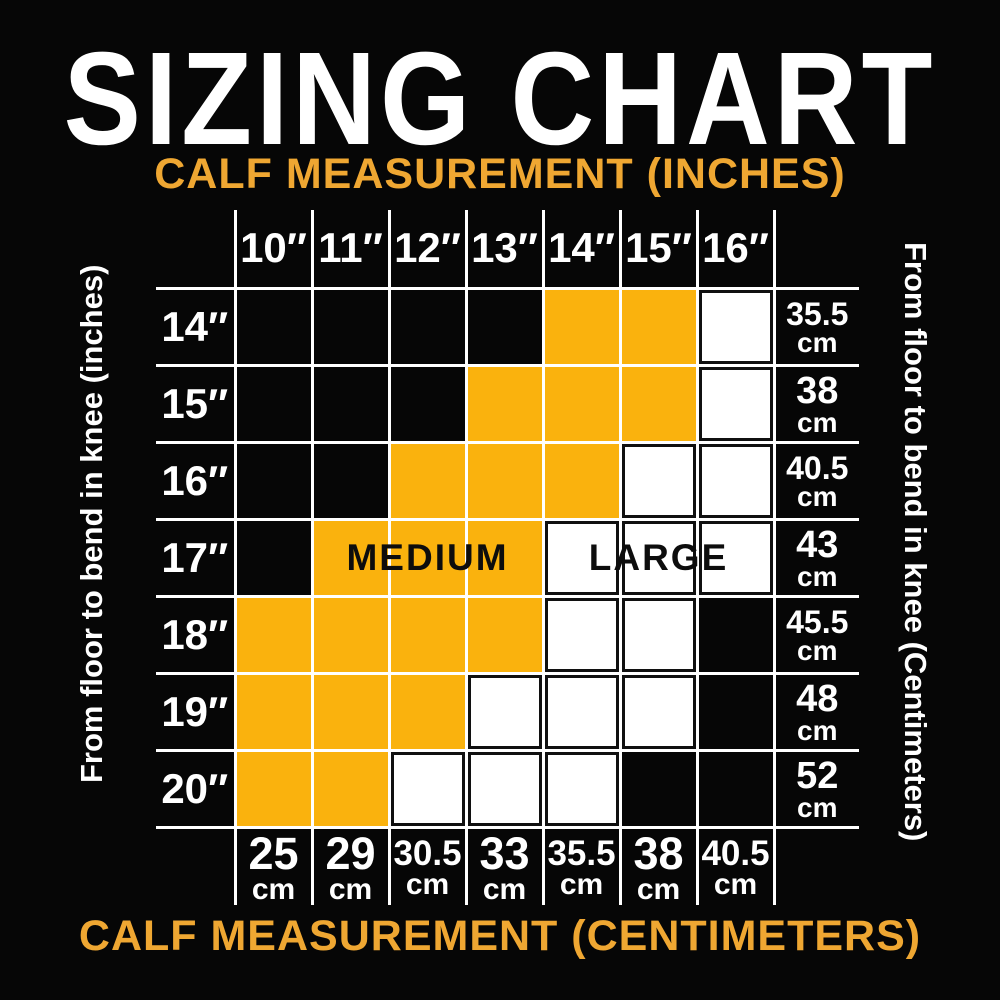  What do you see at coordinates (500, 936) in the screenshot?
I see `bottom-axis-label: CALF MEASUREMENT (CENTIMETERS)` at bounding box center [500, 936].